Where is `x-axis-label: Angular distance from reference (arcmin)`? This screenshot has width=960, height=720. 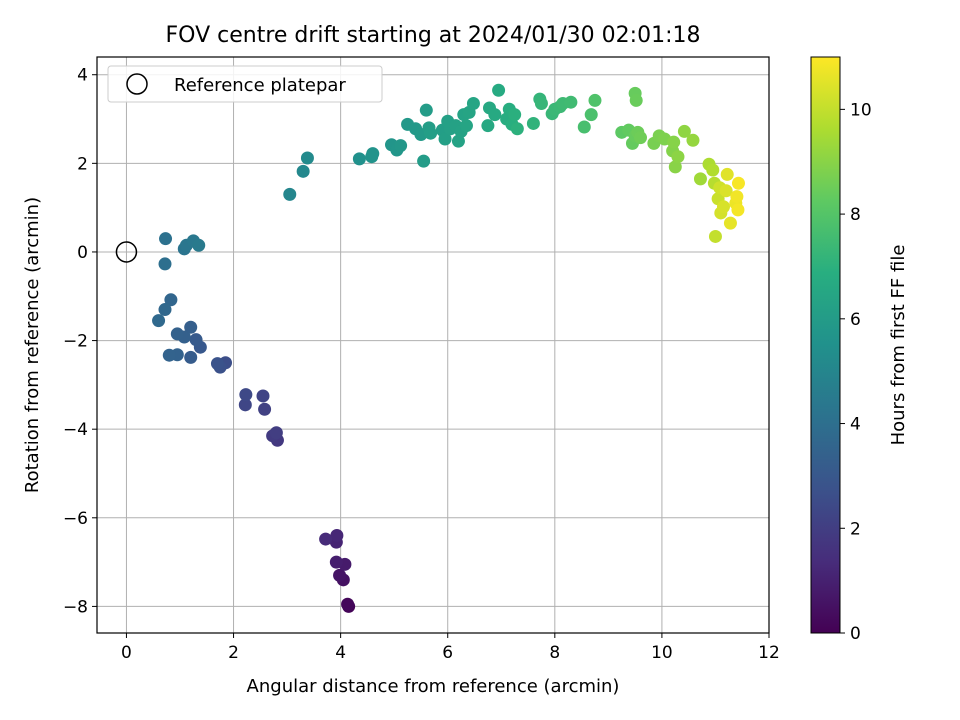
x-axis-label: Angular distance from reference (arcmin) is located at coordinates (433, 686).